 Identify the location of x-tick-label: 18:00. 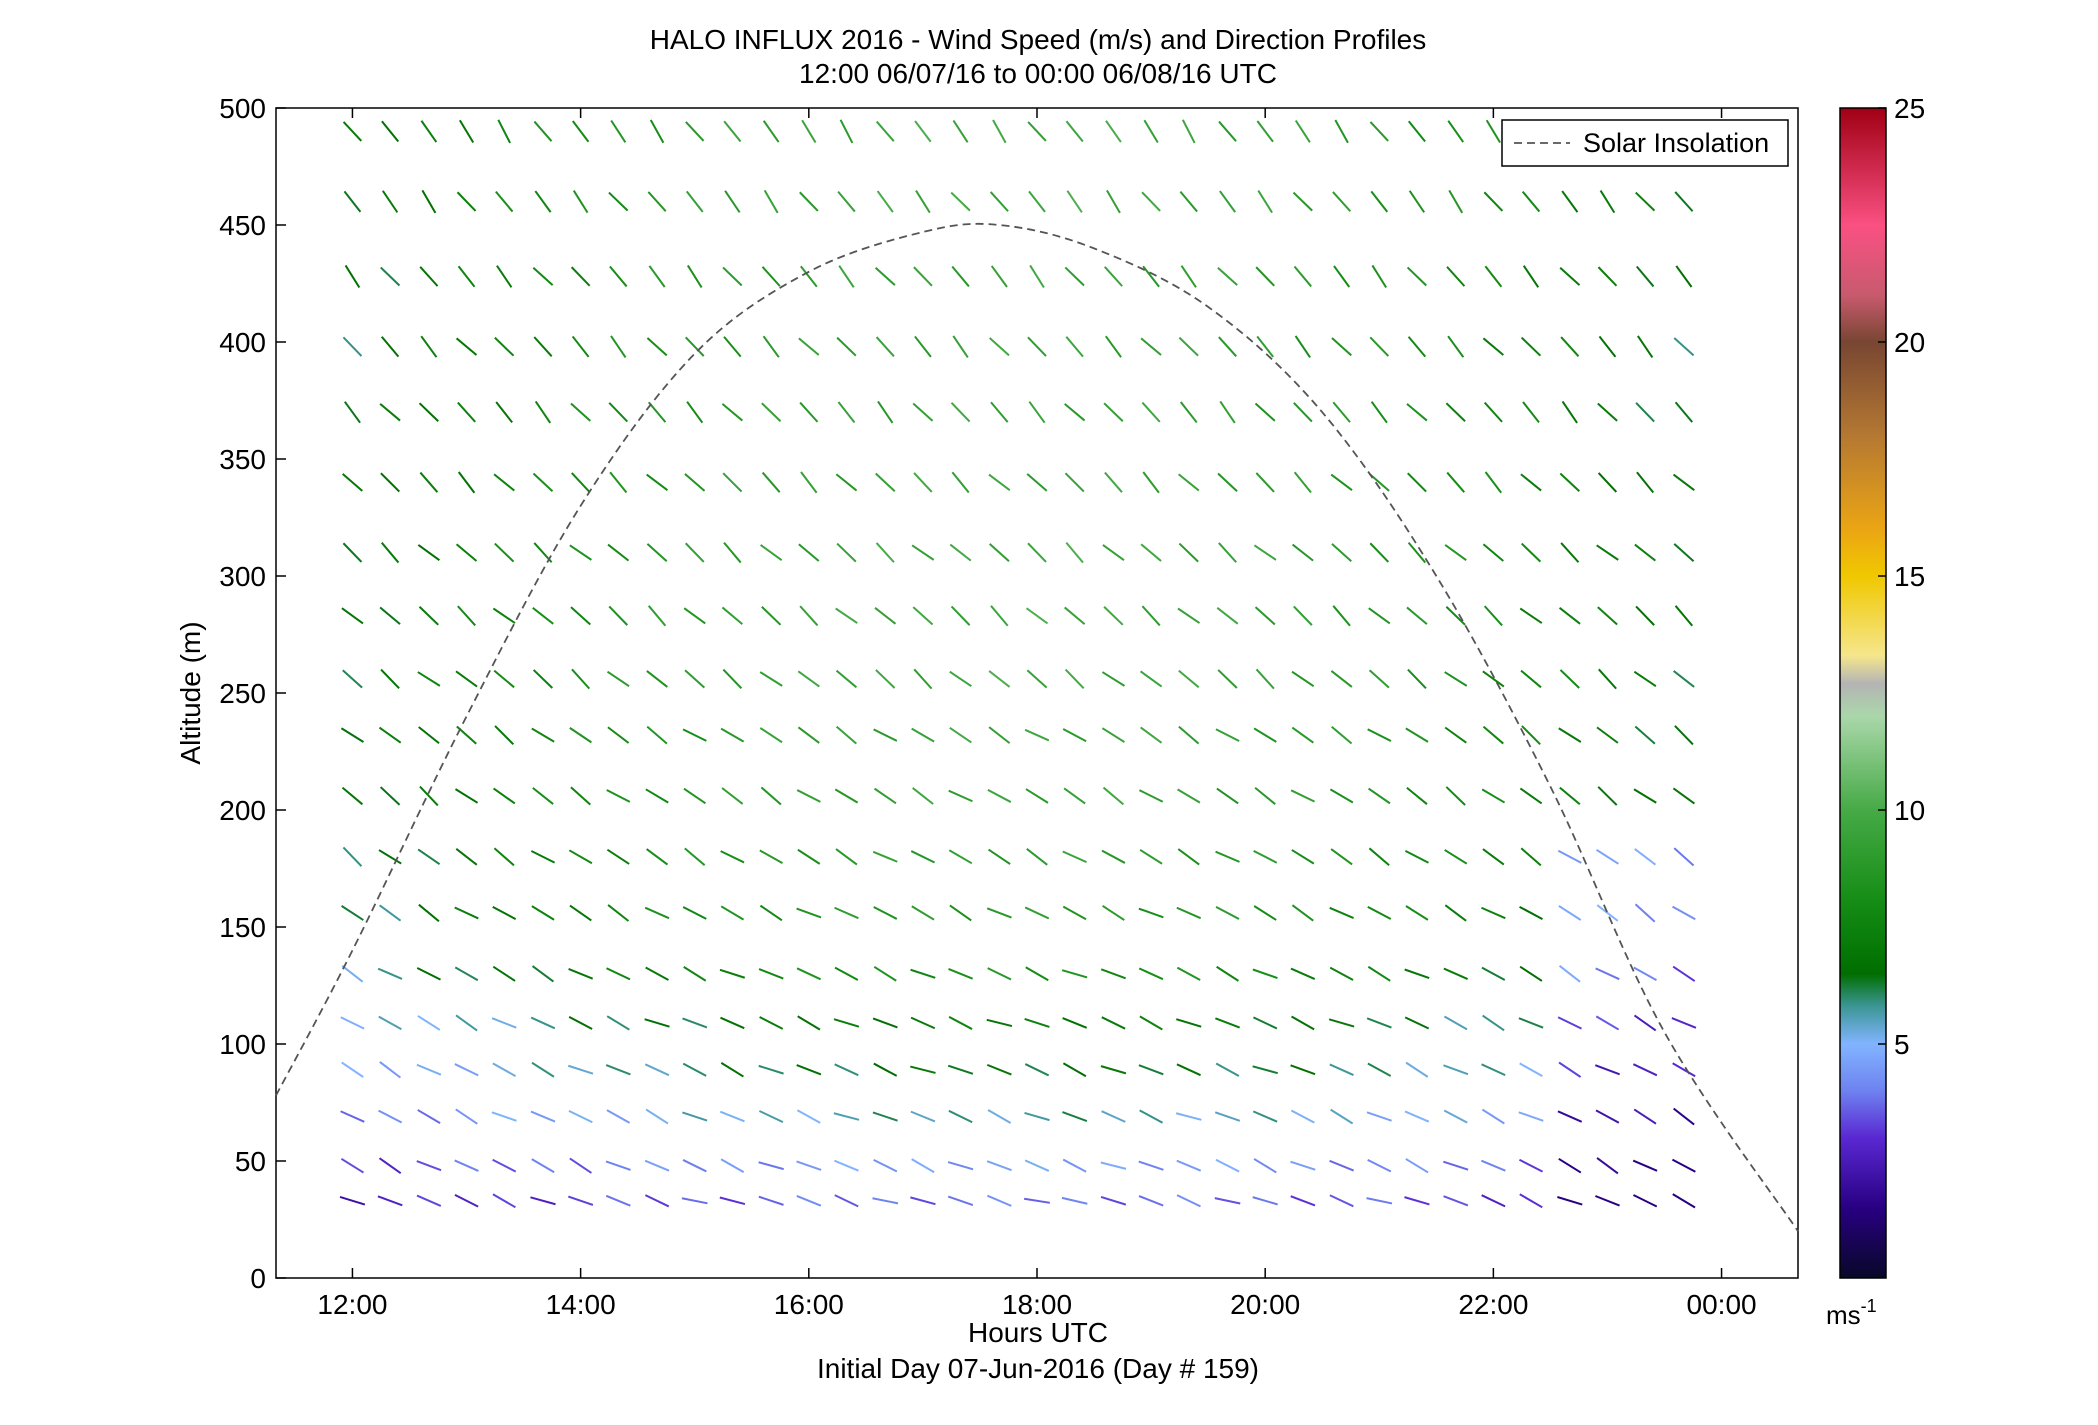
(1037, 1304).